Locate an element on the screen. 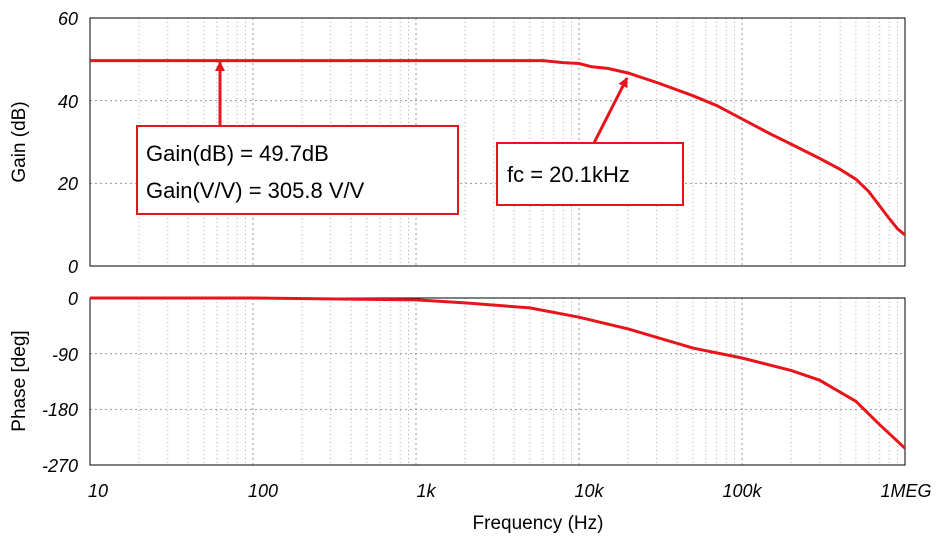 The width and height of the screenshot is (949, 547). gain-ytick-20: 20 is located at coordinates (67, 184).